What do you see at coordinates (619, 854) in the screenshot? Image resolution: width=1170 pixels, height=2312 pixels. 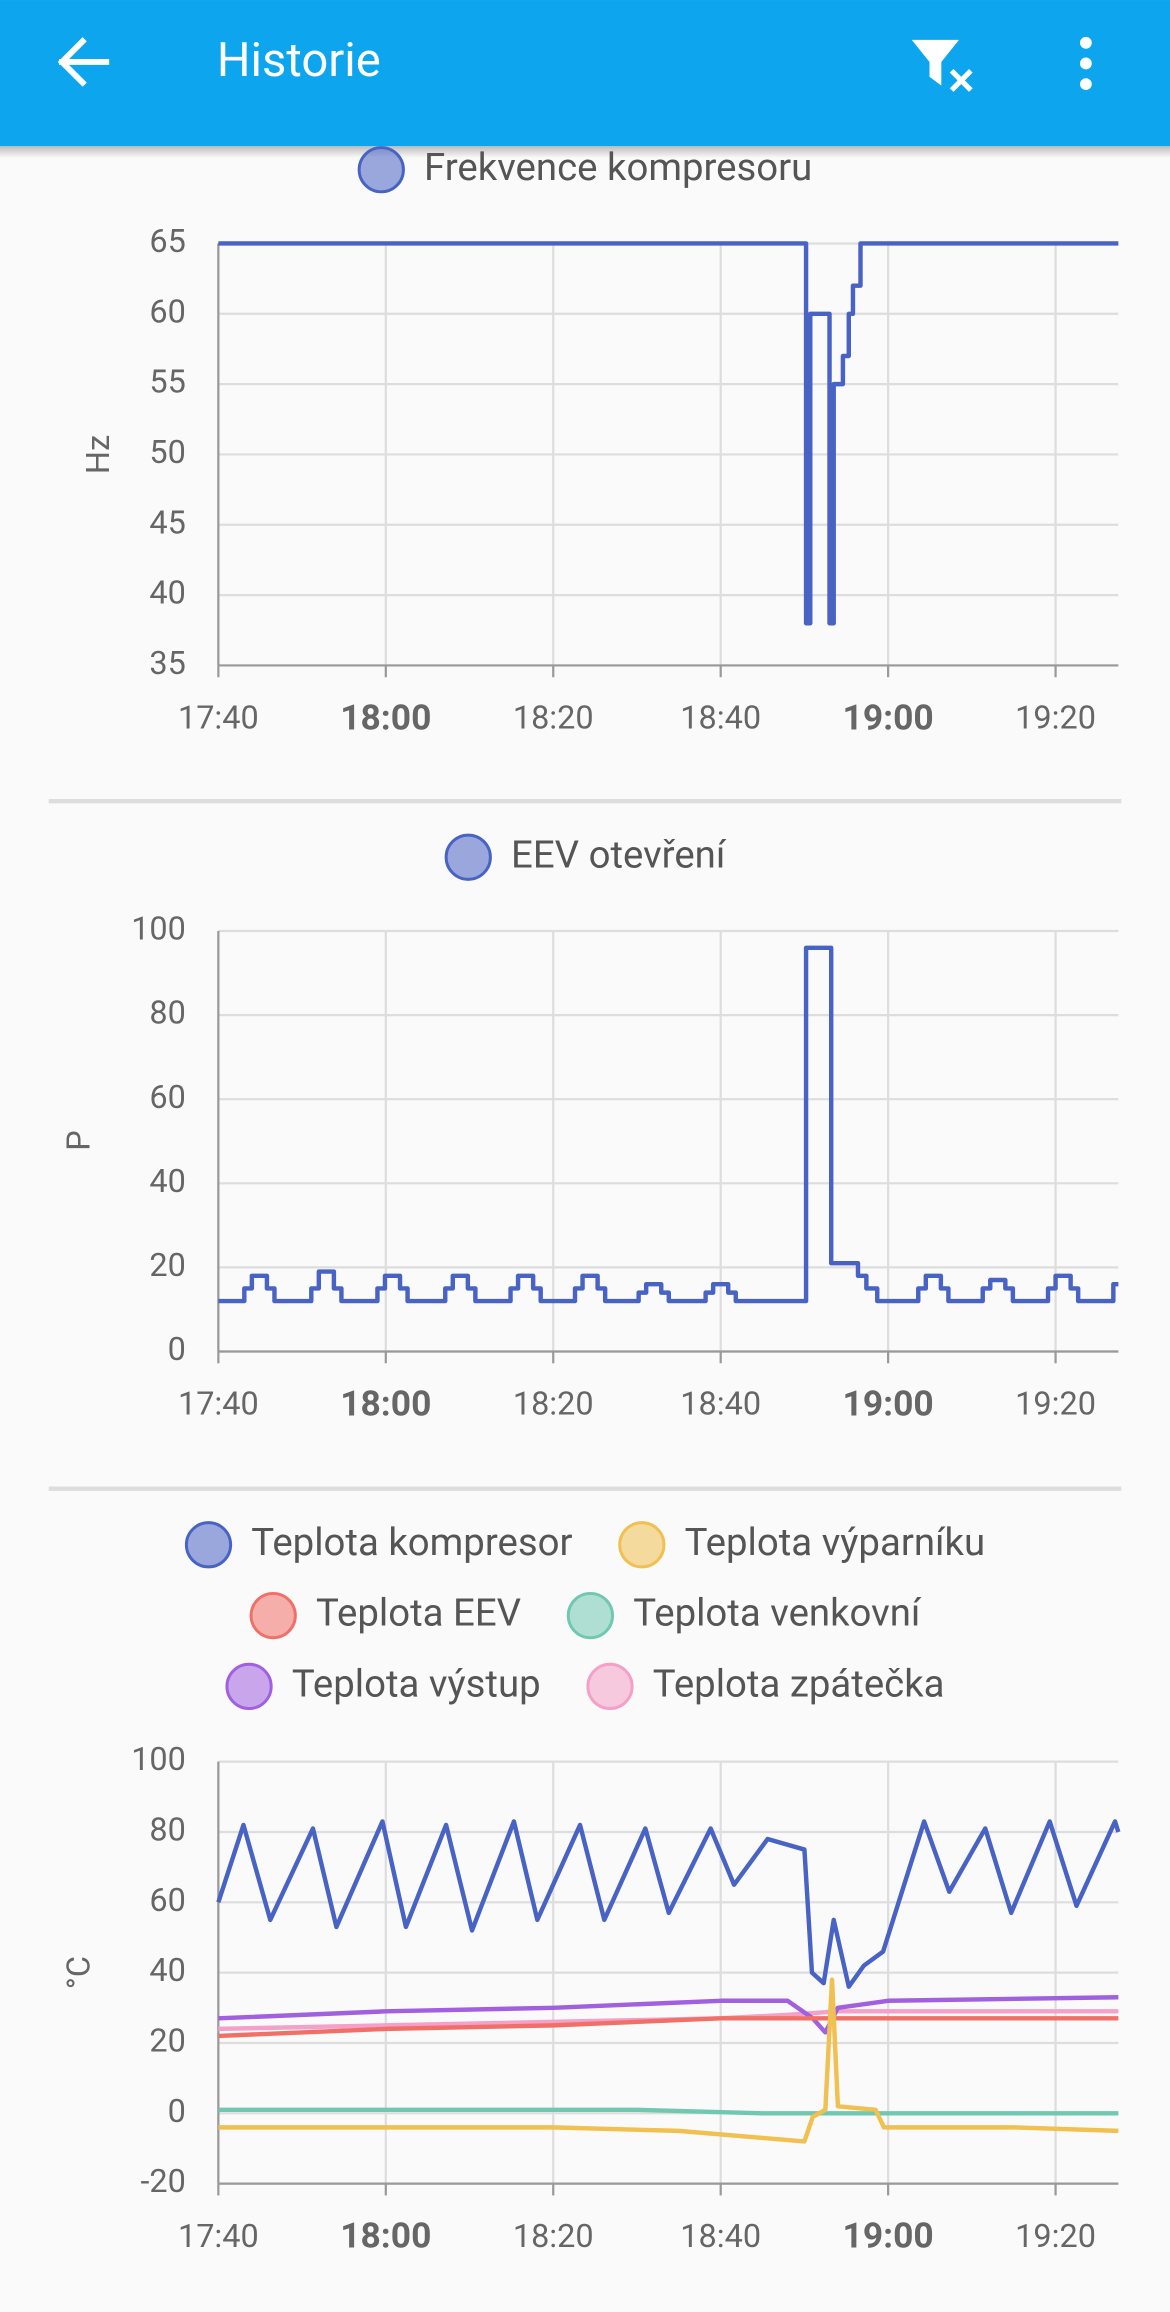 I see `legend-label: EEV otevření` at bounding box center [619, 854].